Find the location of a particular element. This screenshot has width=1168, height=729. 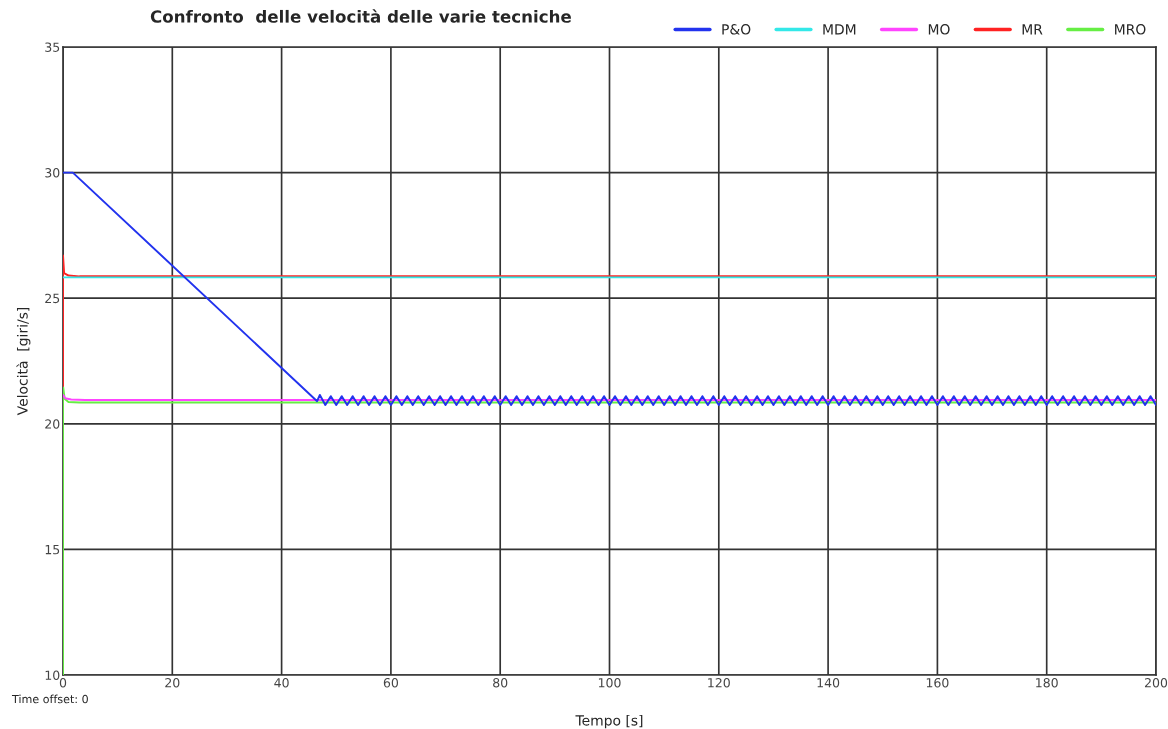

x-tick-label: 60 is located at coordinates (391, 683).